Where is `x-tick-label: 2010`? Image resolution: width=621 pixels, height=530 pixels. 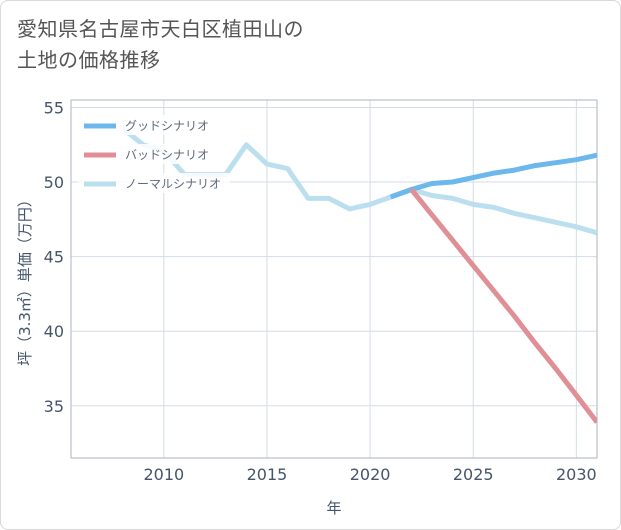
x-tick-label: 2010 is located at coordinates (163, 474).